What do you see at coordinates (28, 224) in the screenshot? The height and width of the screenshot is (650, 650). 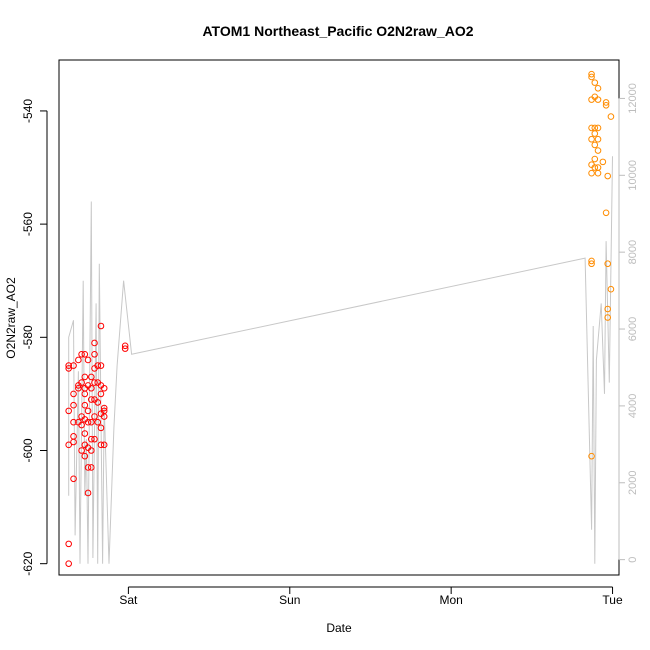 I see `y-tick-label: -560` at bounding box center [28, 224].